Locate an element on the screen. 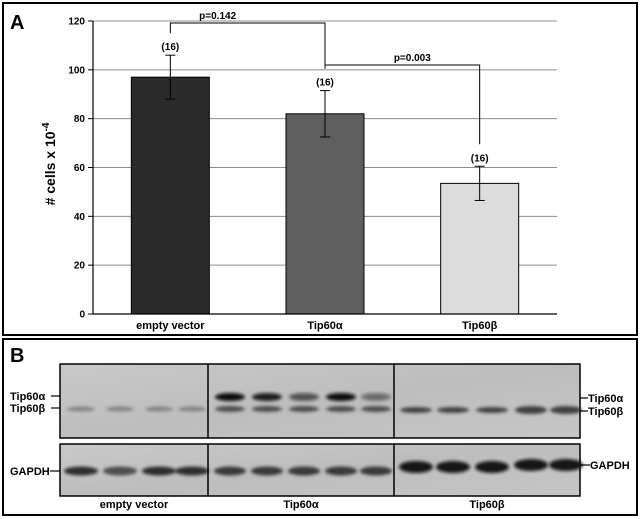 This screenshot has height=519, width=642. p-value-label: p=0.003 is located at coordinates (412, 58).